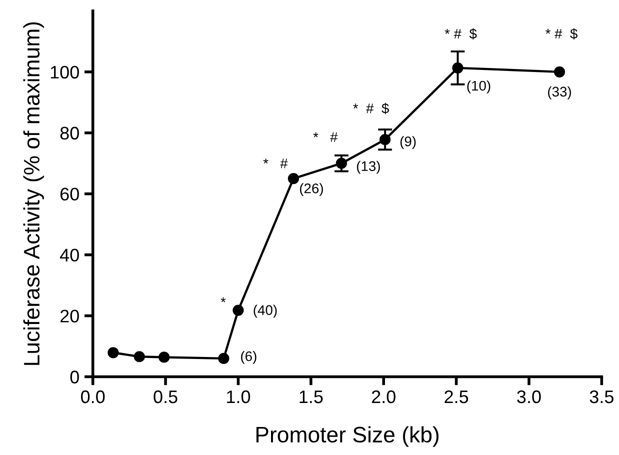  I want to click on y-tick-label: 80, so click(69, 133).